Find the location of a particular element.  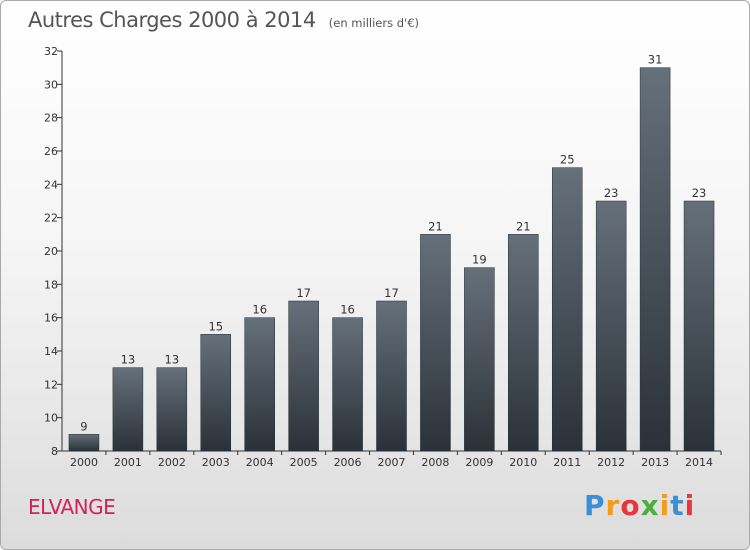

y-tick-label: 18 is located at coordinates (51, 284).